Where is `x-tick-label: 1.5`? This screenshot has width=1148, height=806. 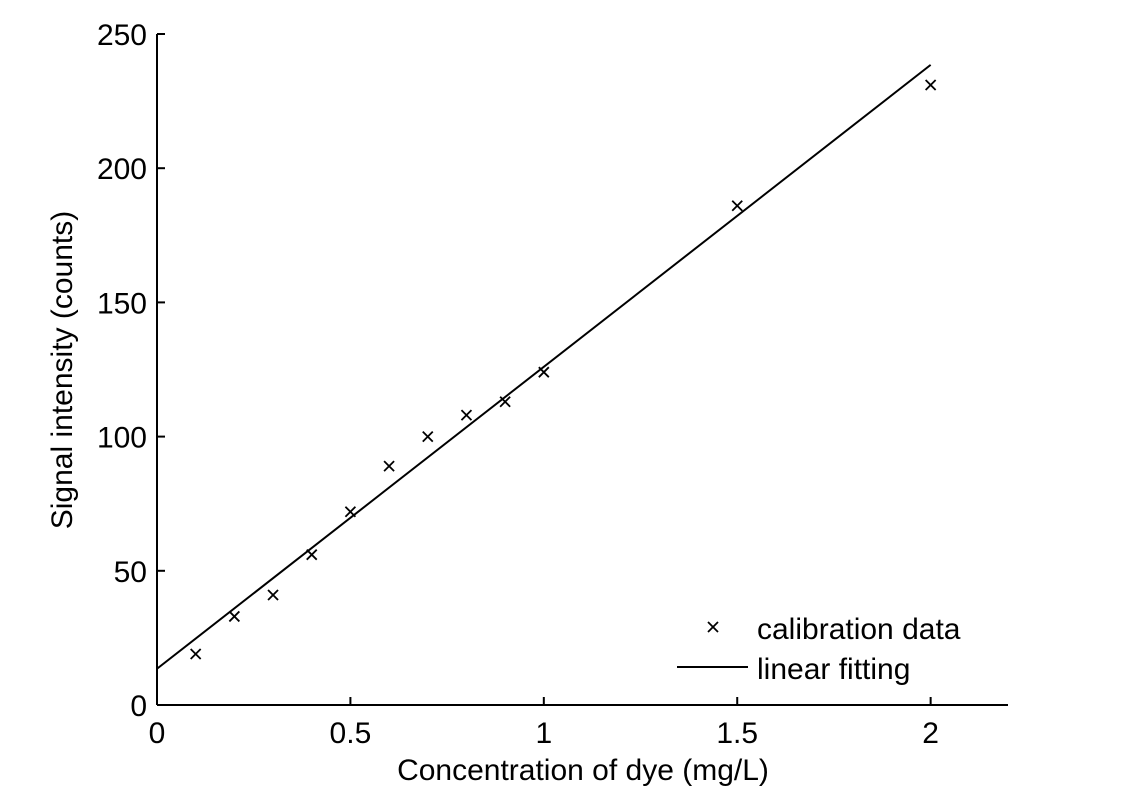
x-tick-label: 1.5 is located at coordinates (737, 733).